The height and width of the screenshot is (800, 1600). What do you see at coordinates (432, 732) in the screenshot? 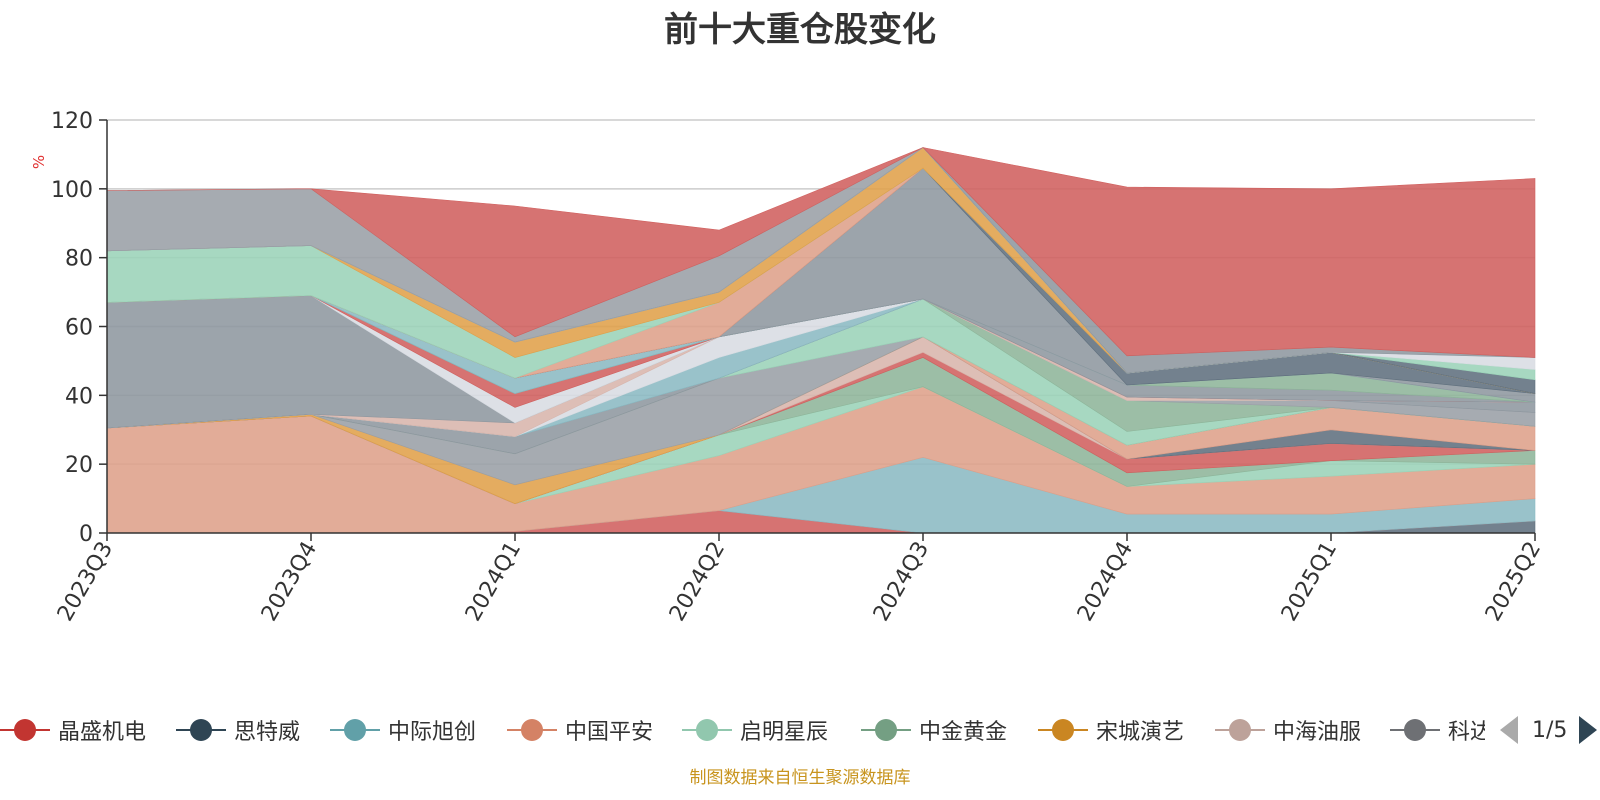
I see `legend-label: 中际旭创` at bounding box center [432, 732].